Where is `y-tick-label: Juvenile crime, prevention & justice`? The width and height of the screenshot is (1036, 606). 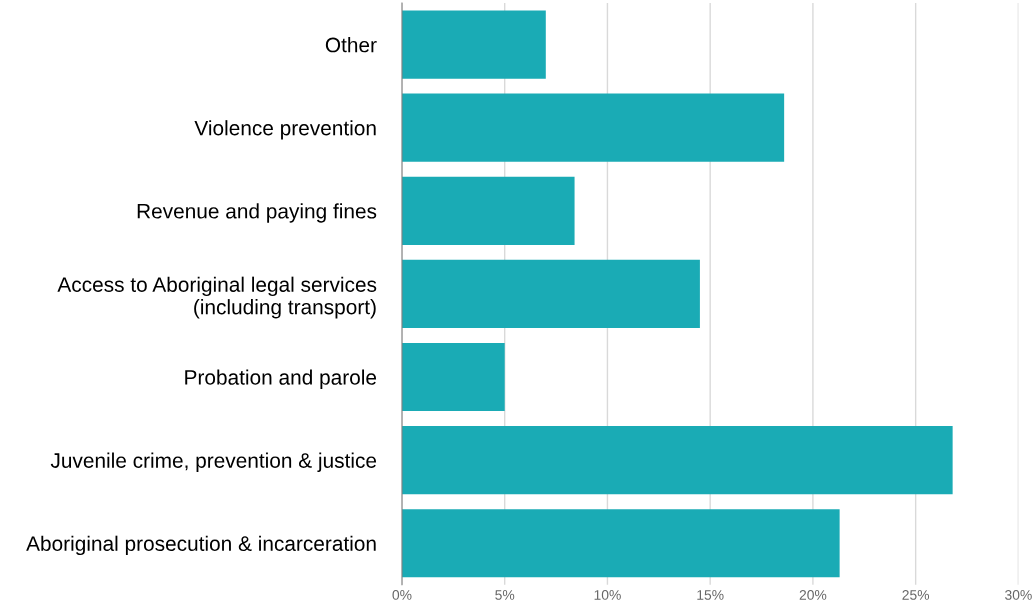
y-tick-label: Juvenile crime, prevention & justice is located at coordinates (213, 462).